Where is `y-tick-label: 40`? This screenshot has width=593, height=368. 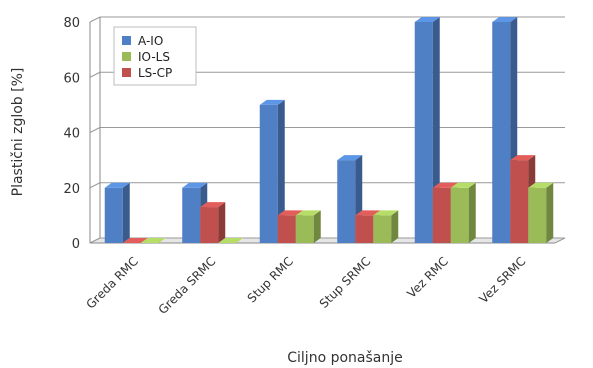
y-tick-label: 40 is located at coordinates (71, 134).